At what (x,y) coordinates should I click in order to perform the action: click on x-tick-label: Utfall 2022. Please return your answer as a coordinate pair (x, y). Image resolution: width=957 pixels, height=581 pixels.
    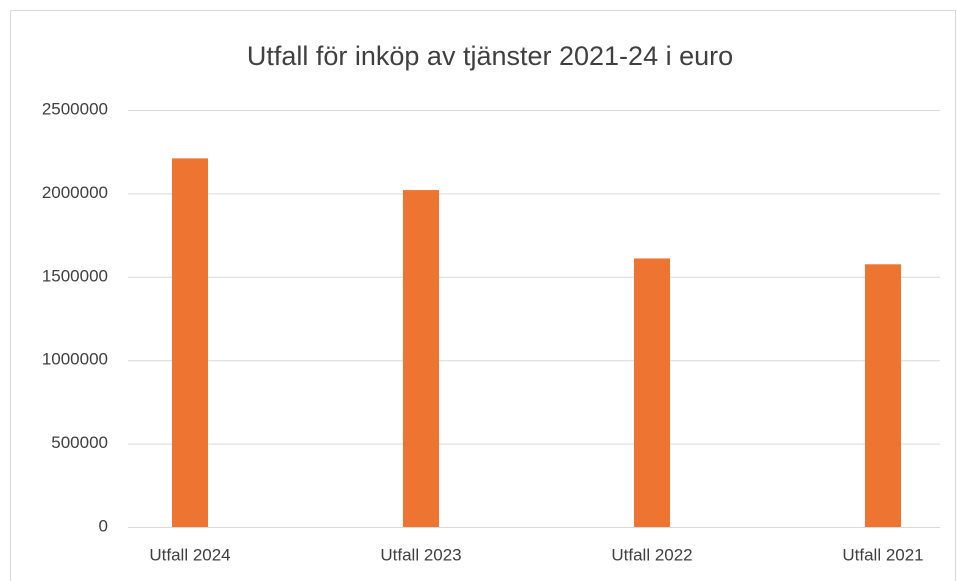
    Looking at the image, I should click on (651, 554).